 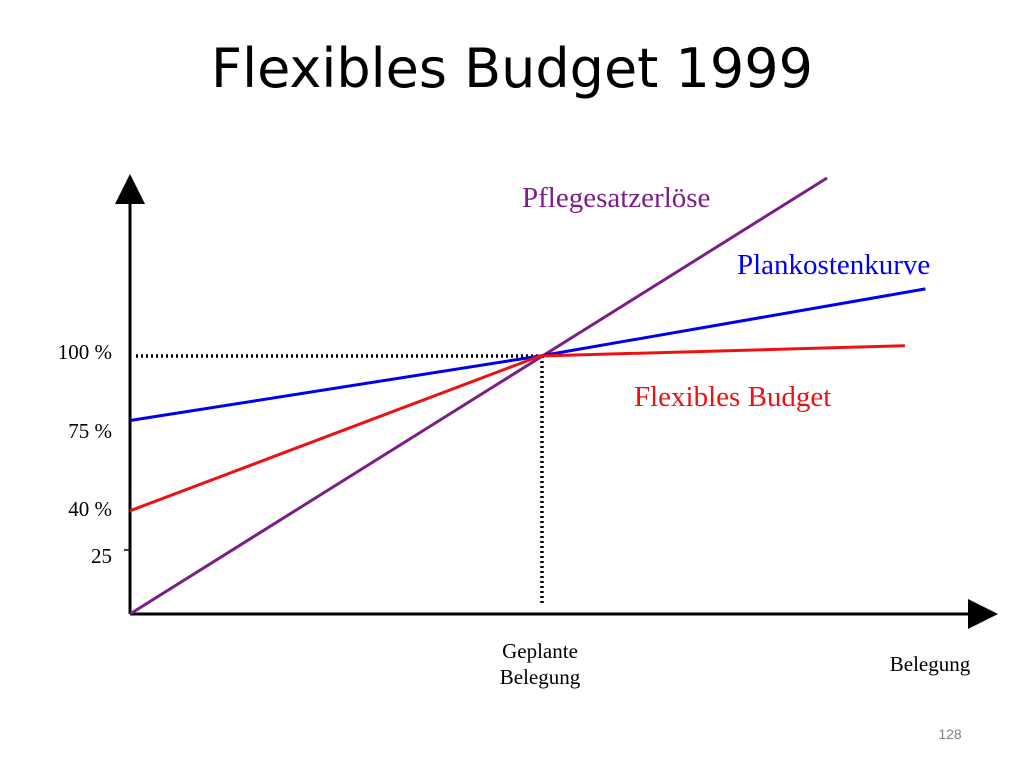 What do you see at coordinates (950, 734) in the screenshot?
I see `page-number: 128` at bounding box center [950, 734].